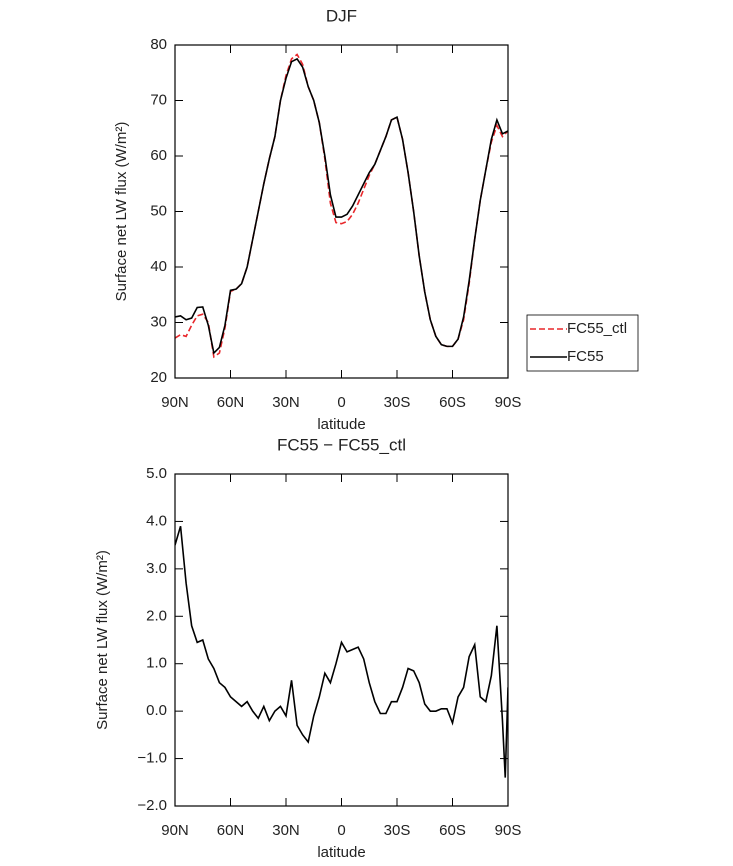  Describe the element at coordinates (152, 805) in the screenshot. I see `y-tick-label: −2.0` at that location.